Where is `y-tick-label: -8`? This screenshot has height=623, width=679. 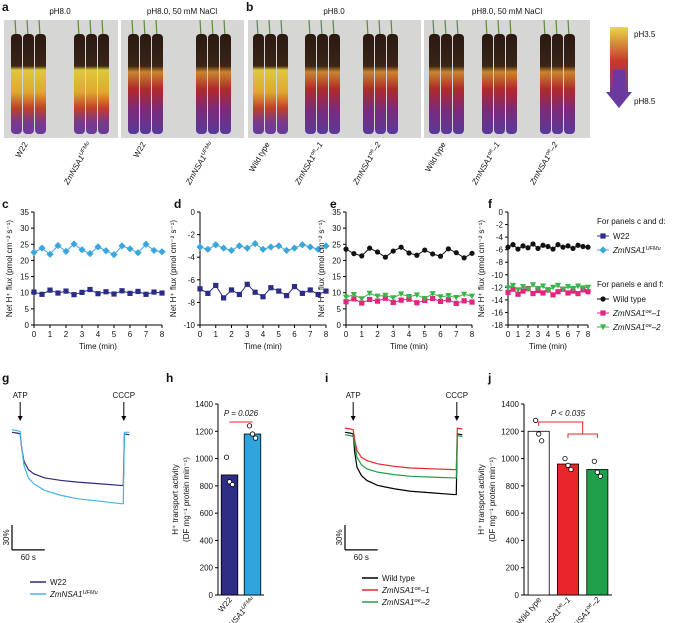
y-tick-label: -8 is located at coordinates (500, 262).